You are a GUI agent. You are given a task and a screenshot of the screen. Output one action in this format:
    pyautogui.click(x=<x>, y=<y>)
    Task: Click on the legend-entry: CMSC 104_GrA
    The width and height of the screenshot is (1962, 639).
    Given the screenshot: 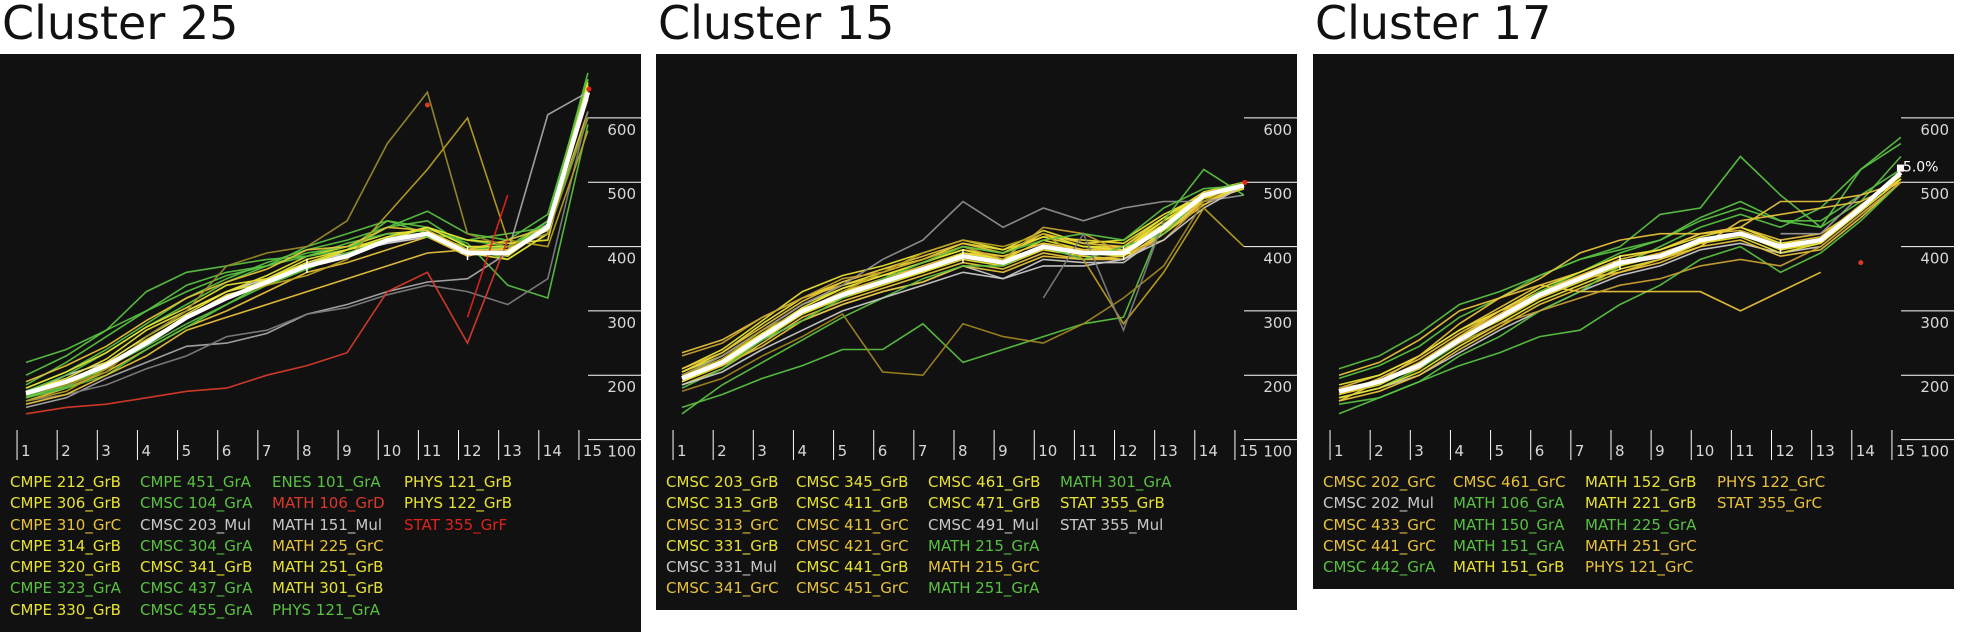 What is the action you would take?
    pyautogui.click(x=196, y=503)
    